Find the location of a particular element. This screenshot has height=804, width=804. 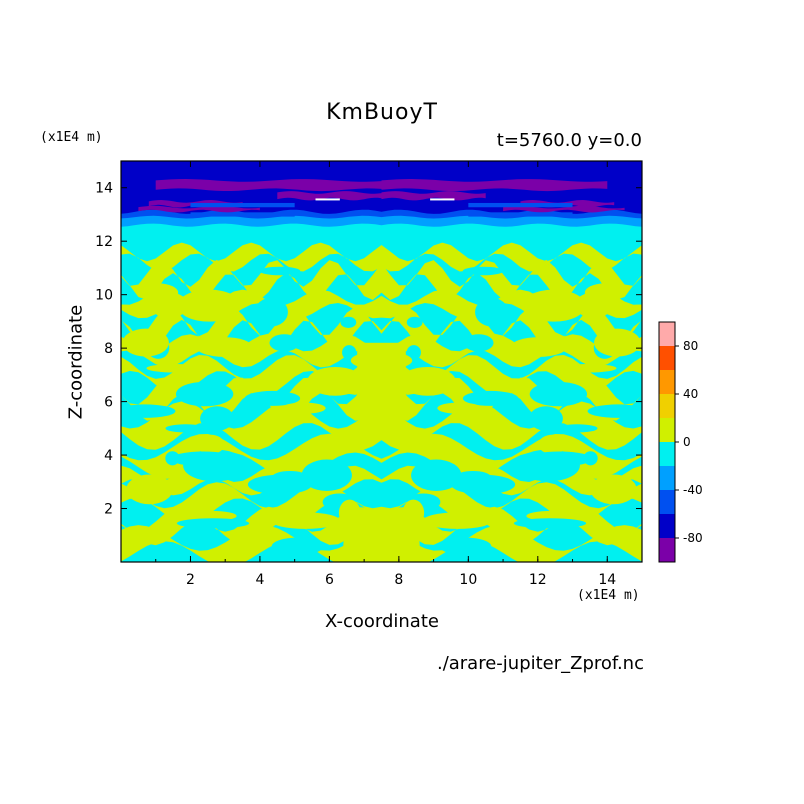

x-tick-label: 12 is located at coordinates (538, 580).